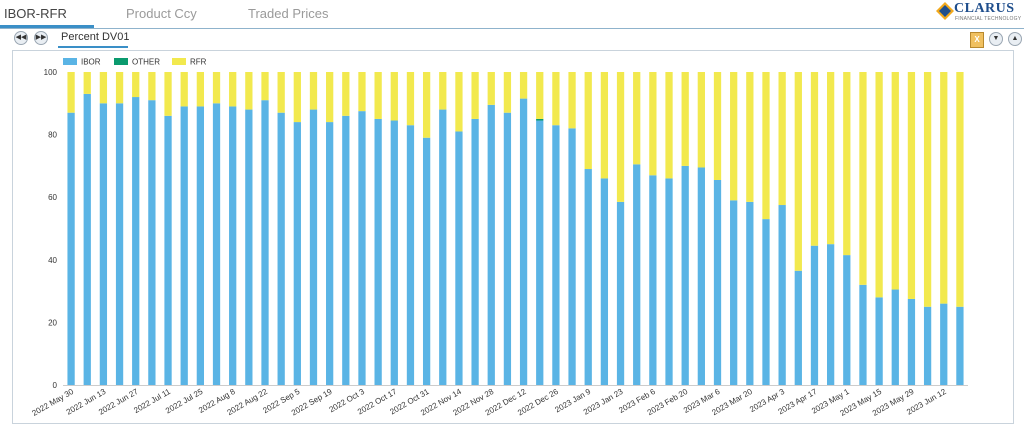  I want to click on legend-swatch-other, so click(121, 61).